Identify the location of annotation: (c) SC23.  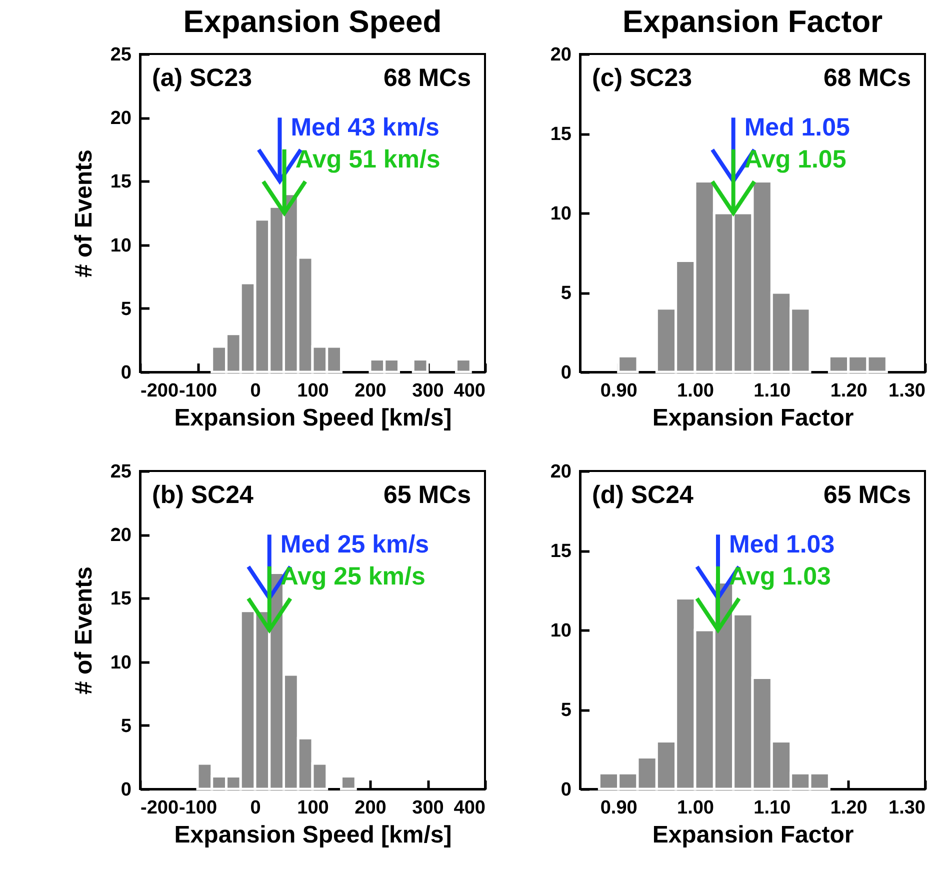
(642, 78).